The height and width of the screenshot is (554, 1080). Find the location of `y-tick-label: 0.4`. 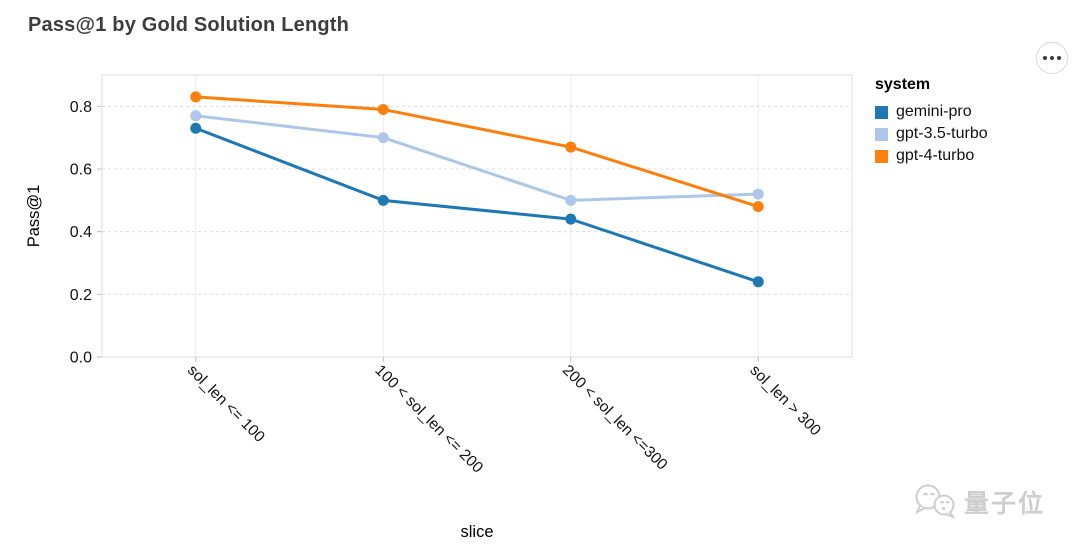

y-tick-label: 0.4 is located at coordinates (81, 232).